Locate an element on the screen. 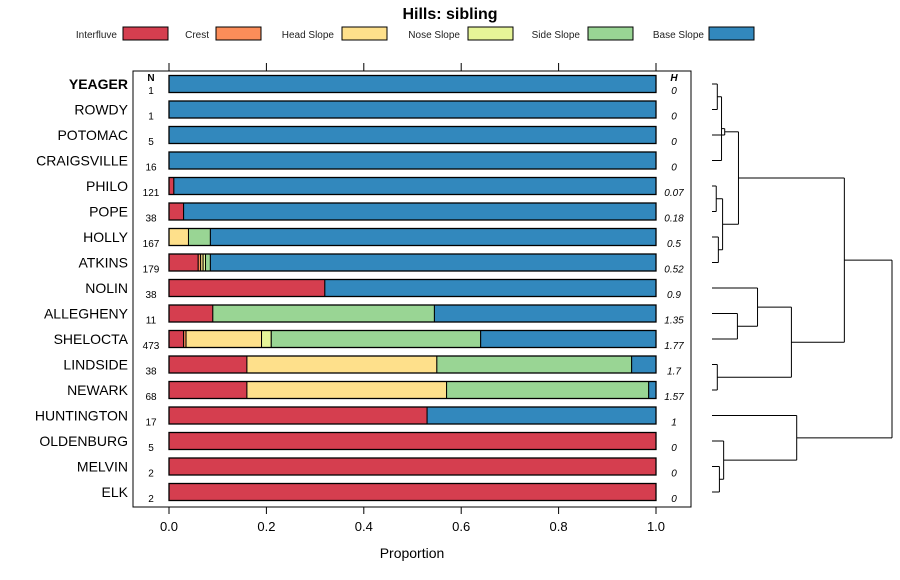  top-axis-ticks is located at coordinates (412, 67).